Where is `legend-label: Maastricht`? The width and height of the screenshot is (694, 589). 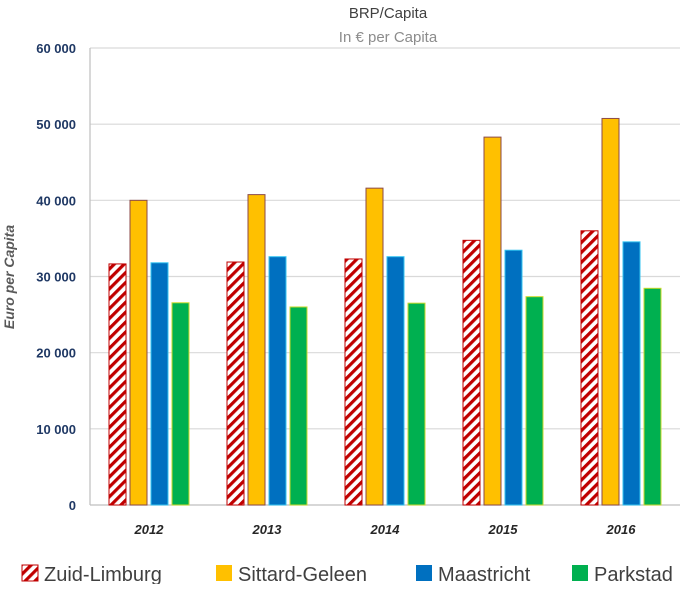 legend-label: Maastricht is located at coordinates (484, 574).